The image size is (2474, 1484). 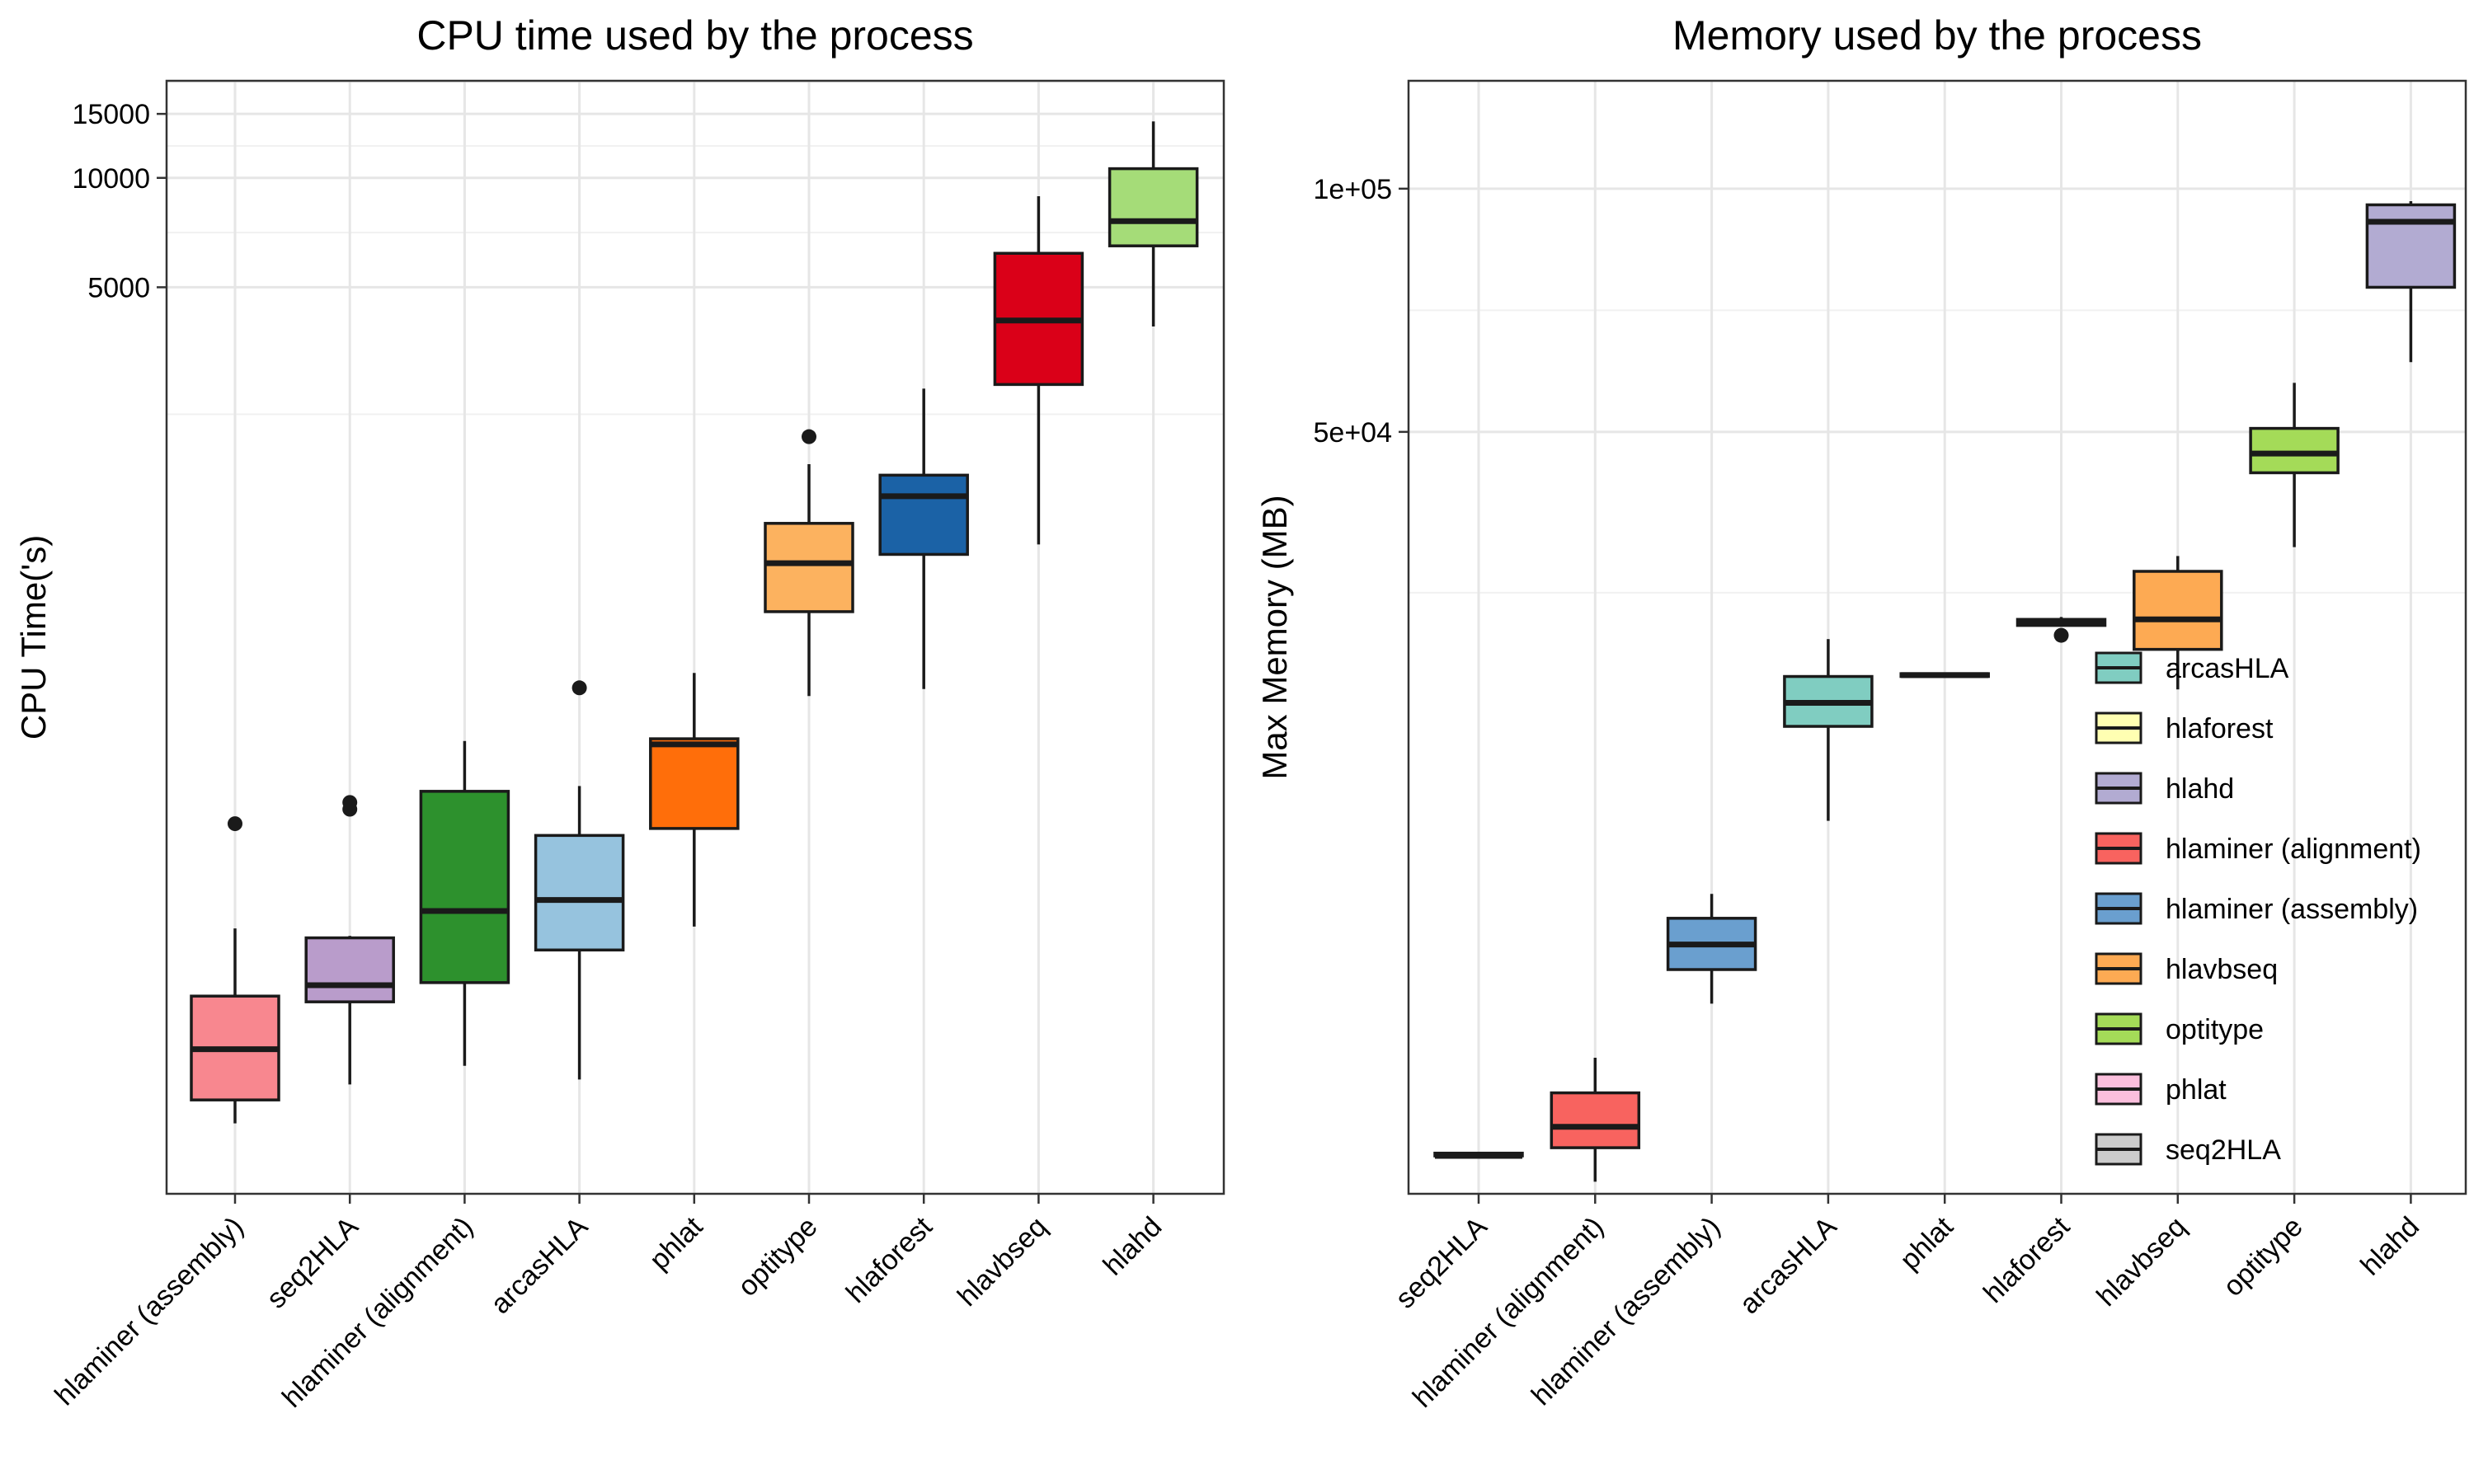 I want to click on legend-entry: phlat, so click(x=2161, y=1089).